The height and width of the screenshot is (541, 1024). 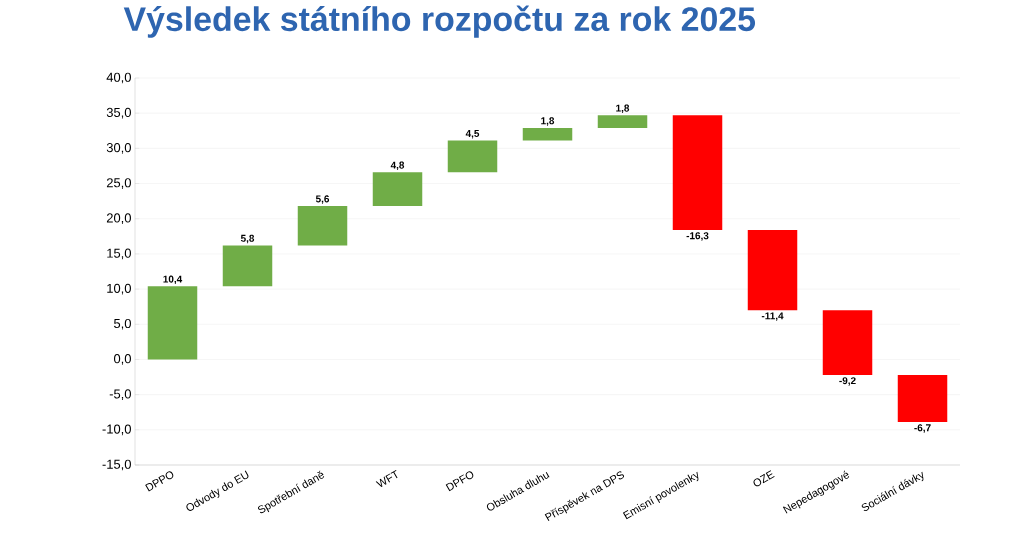 What do you see at coordinates (439, 21) in the screenshot?
I see `chart-title: Výsledek státního rozpočtu za rok 2025` at bounding box center [439, 21].